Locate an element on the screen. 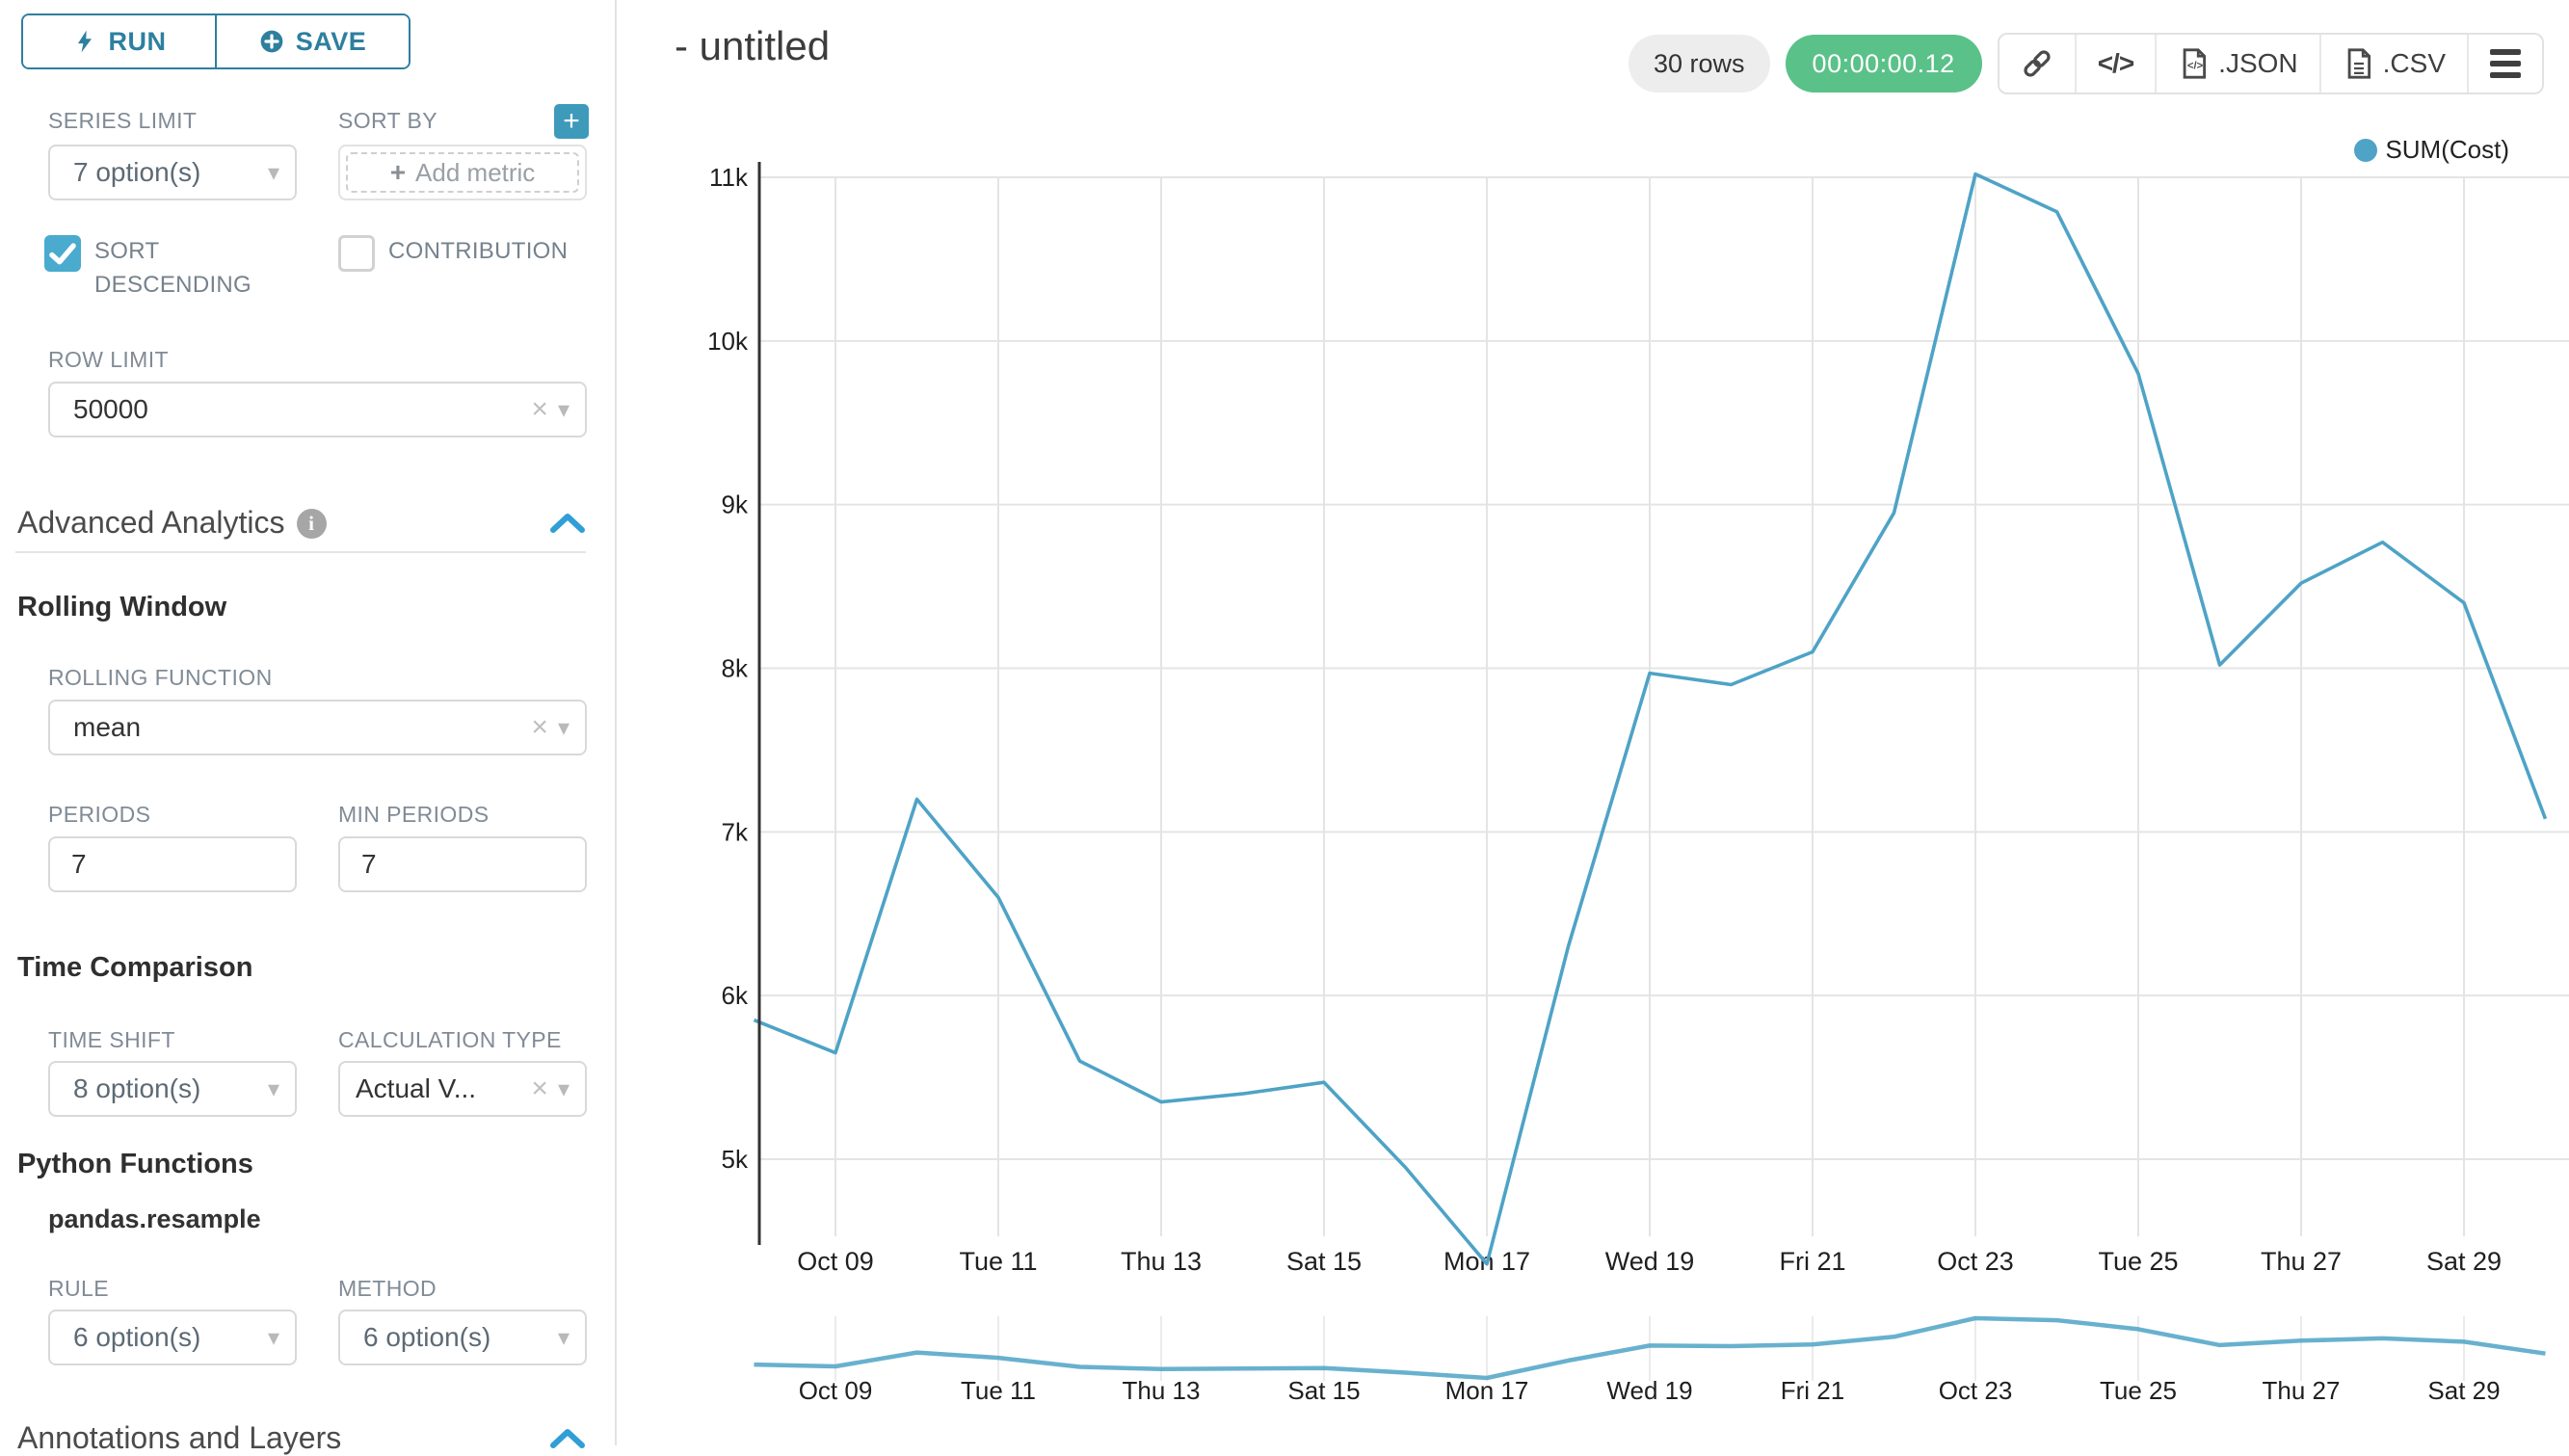  row-limit-select: 50000 × ▾ is located at coordinates (317, 410).